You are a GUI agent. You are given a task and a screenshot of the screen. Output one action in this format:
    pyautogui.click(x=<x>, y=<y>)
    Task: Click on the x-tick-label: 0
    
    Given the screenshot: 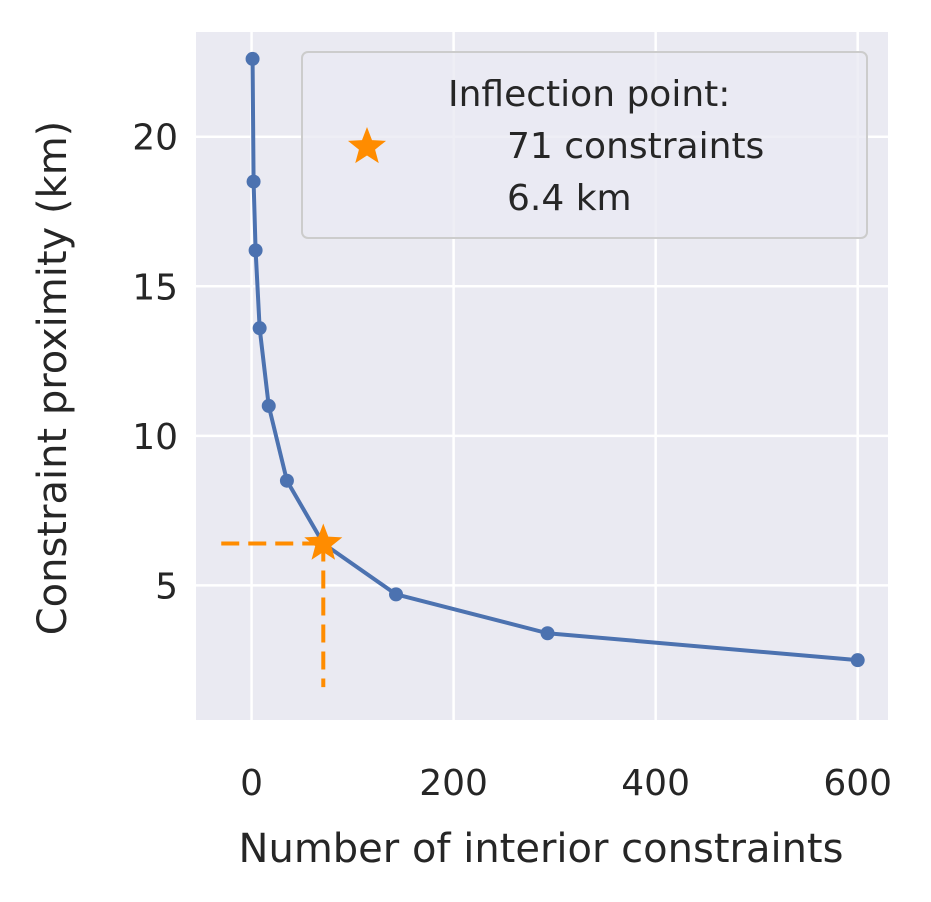 What is the action you would take?
    pyautogui.click(x=251, y=783)
    